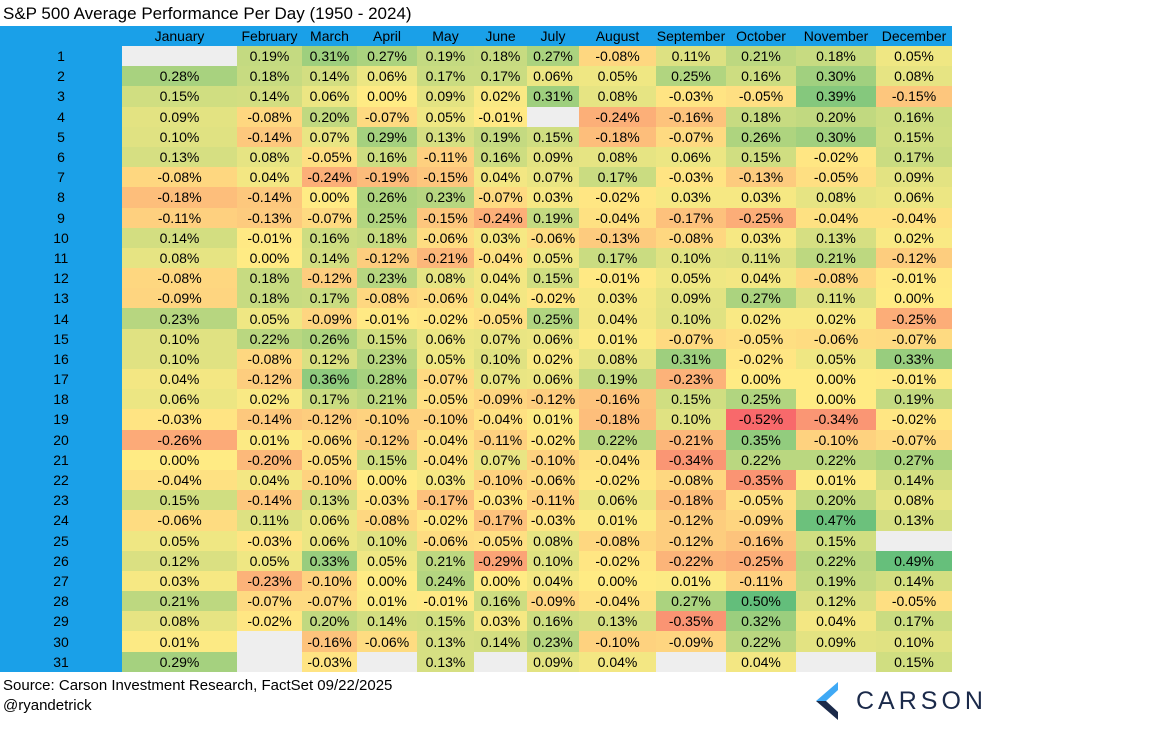 The image size is (1152, 735). What do you see at coordinates (500, 217) in the screenshot?
I see `heatmap-cell: -0.24%` at bounding box center [500, 217].